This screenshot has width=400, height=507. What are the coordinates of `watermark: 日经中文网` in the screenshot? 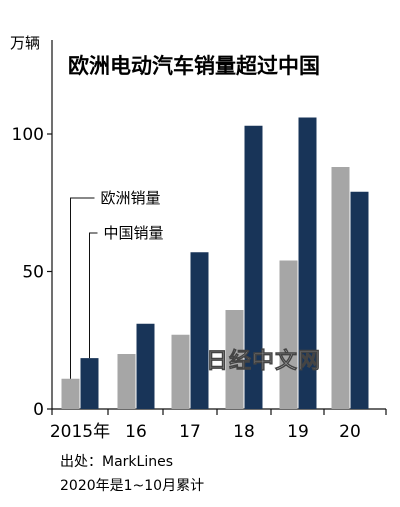 It's located at (263, 361).